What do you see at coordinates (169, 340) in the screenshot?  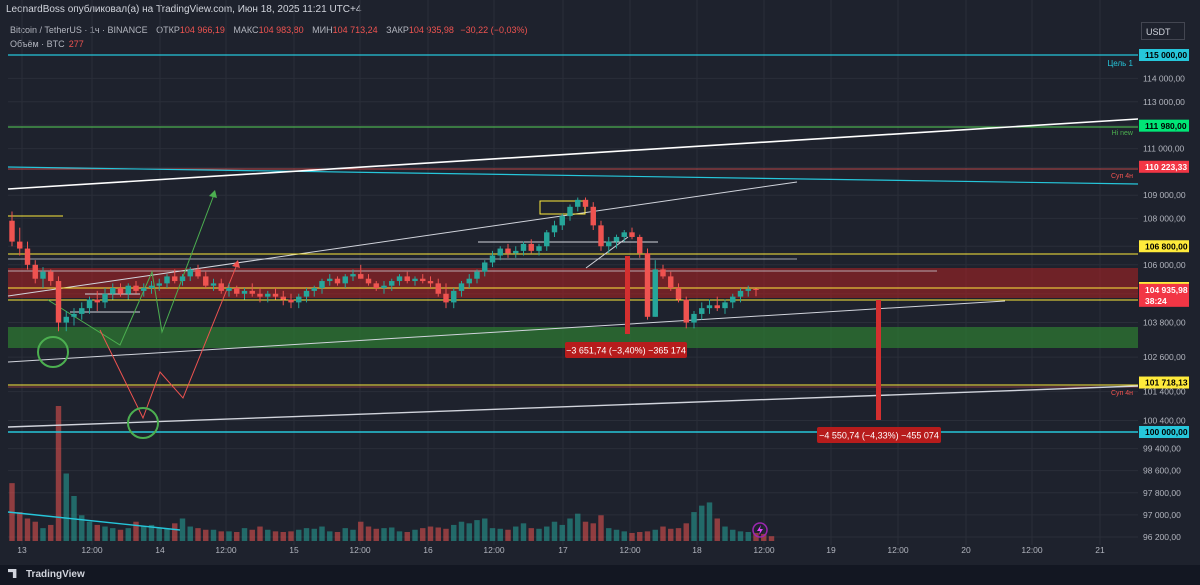 I see `red-path-projection` at bounding box center [169, 340].